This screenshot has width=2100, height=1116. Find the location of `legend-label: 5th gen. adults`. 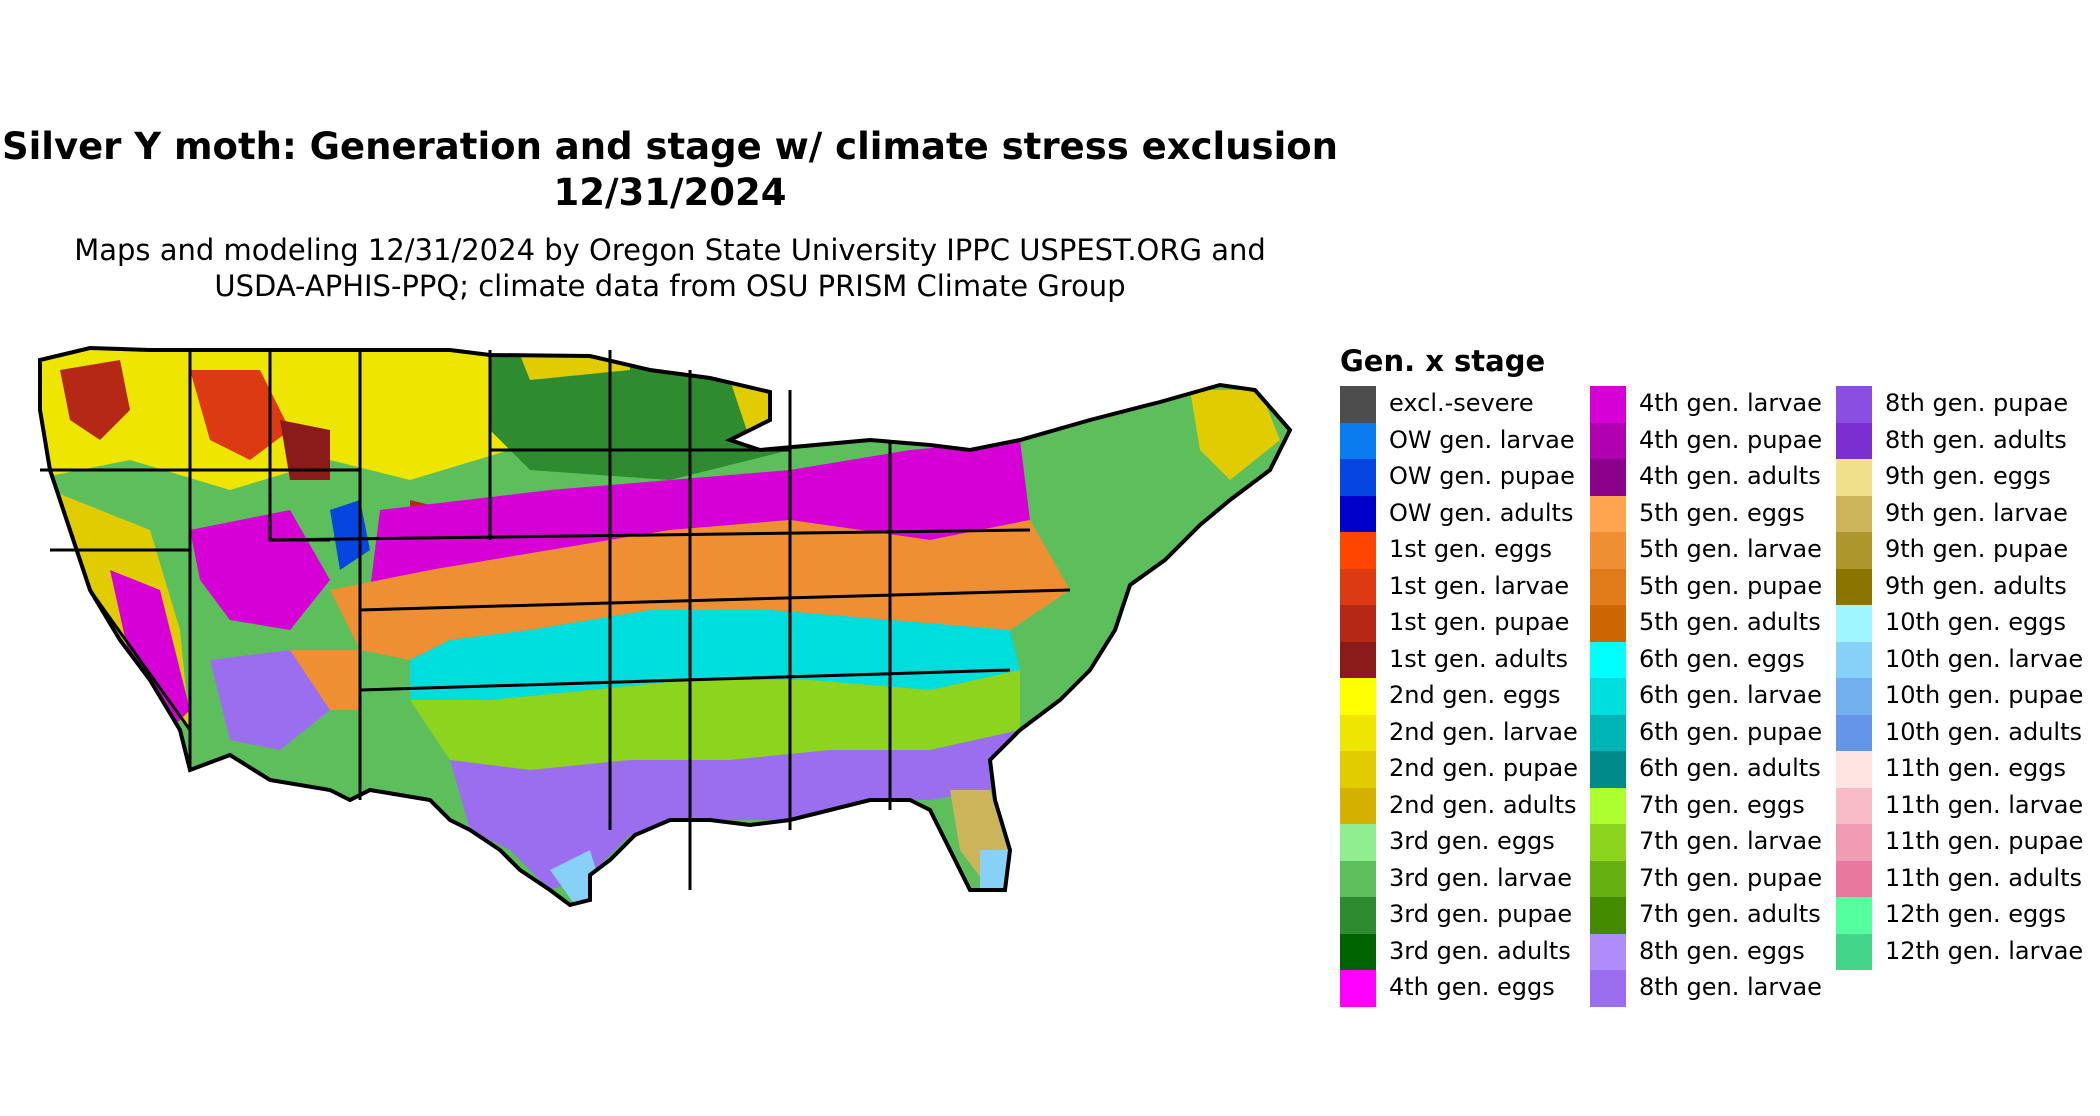

legend-label: 5th gen. adults is located at coordinates (1730, 622).